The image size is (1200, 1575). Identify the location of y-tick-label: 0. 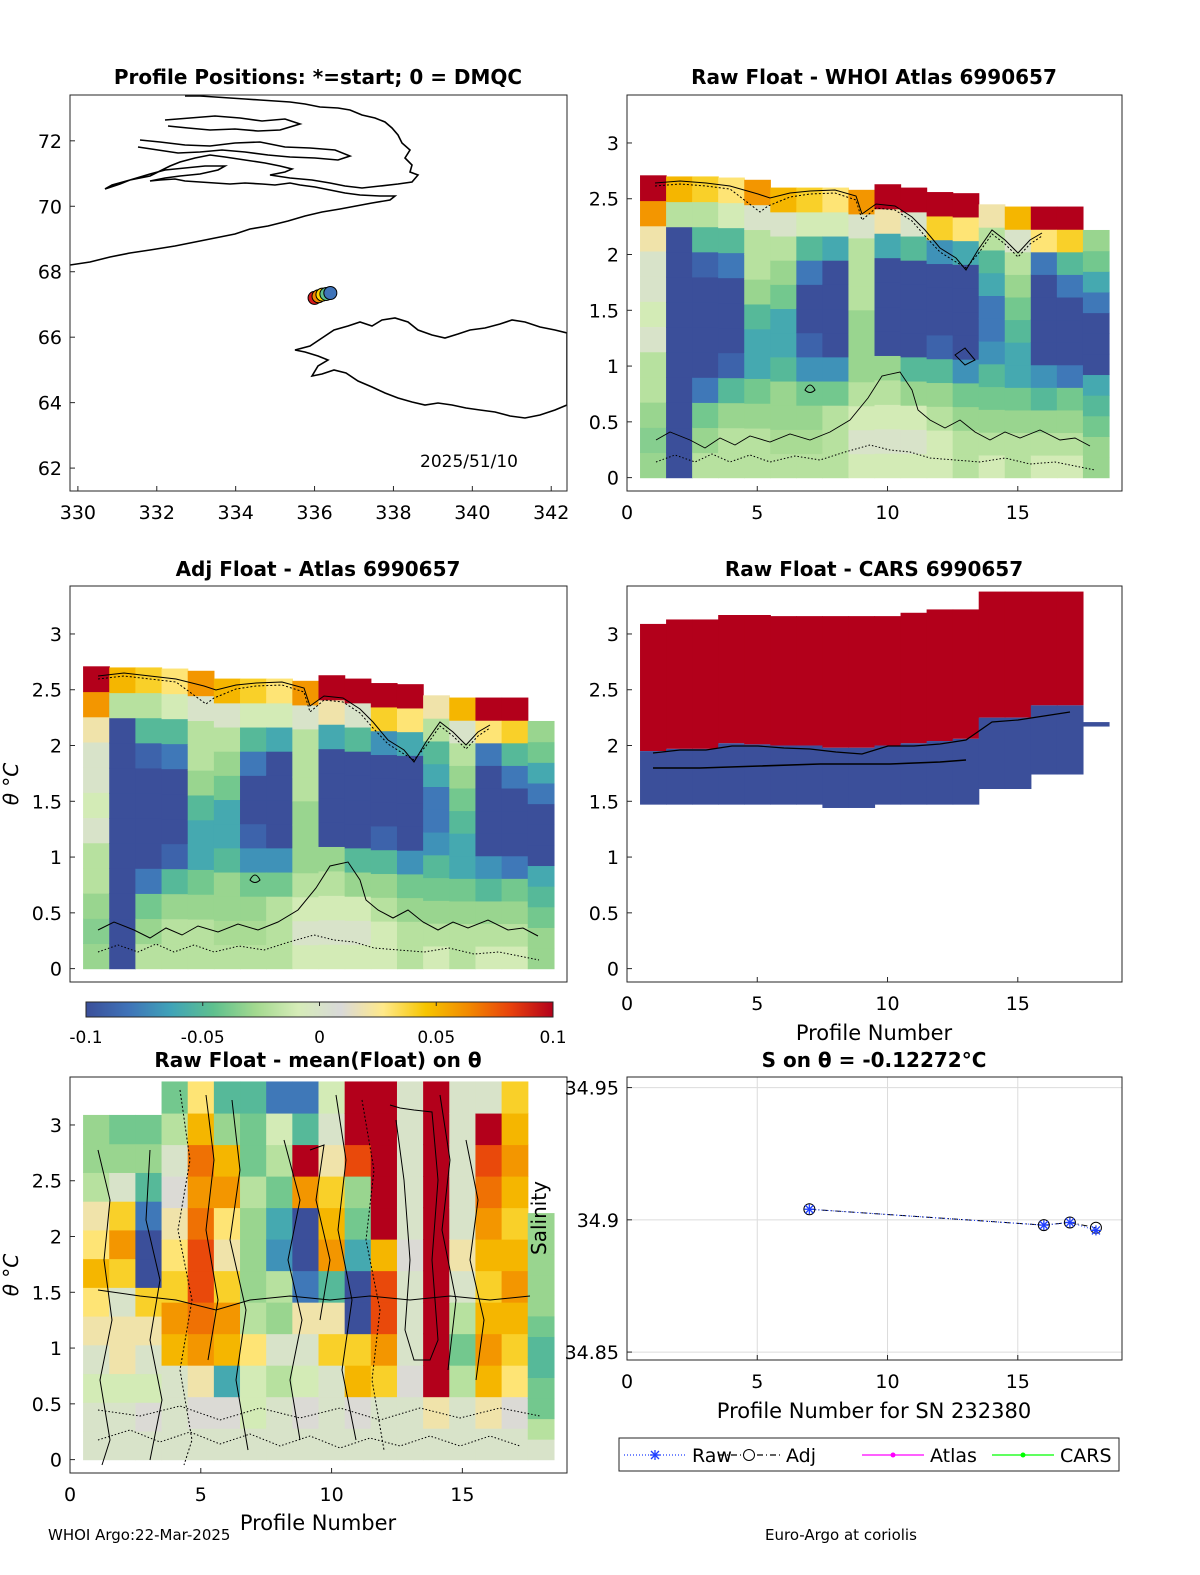
(613, 479).